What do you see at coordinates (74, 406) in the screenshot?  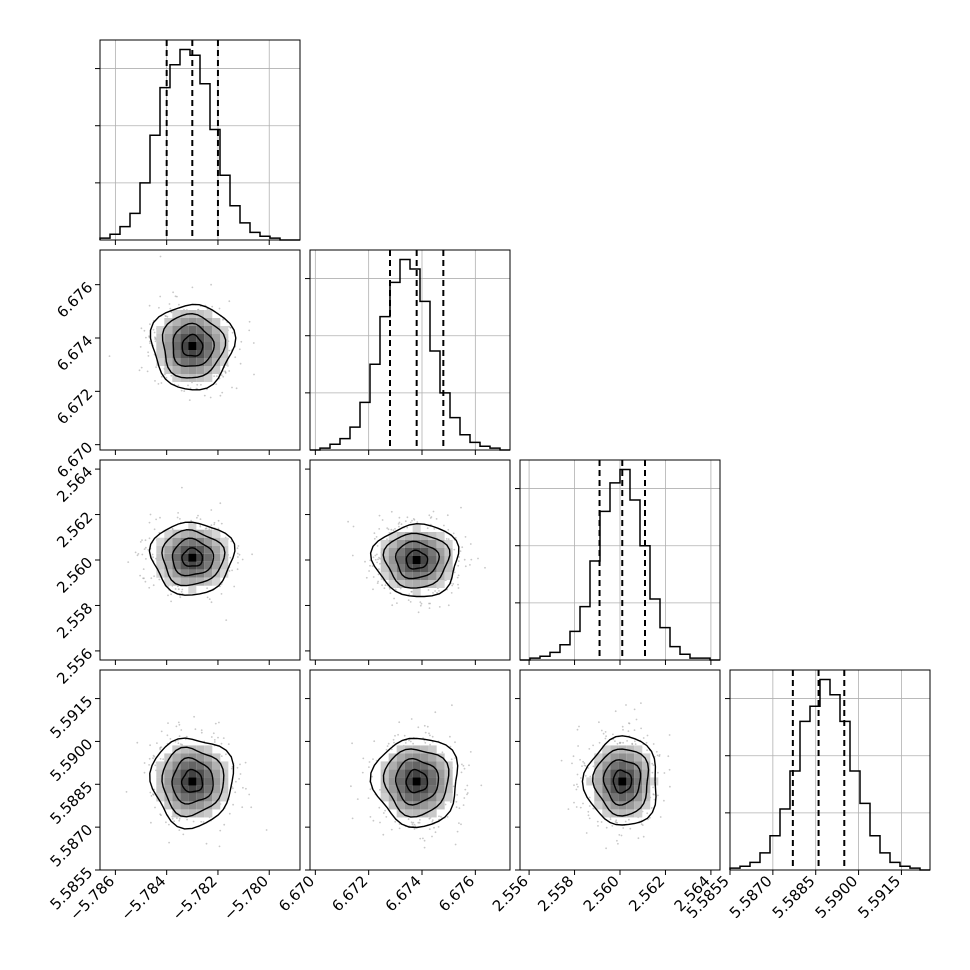 I see `y-tick-label: 6.672` at bounding box center [74, 406].